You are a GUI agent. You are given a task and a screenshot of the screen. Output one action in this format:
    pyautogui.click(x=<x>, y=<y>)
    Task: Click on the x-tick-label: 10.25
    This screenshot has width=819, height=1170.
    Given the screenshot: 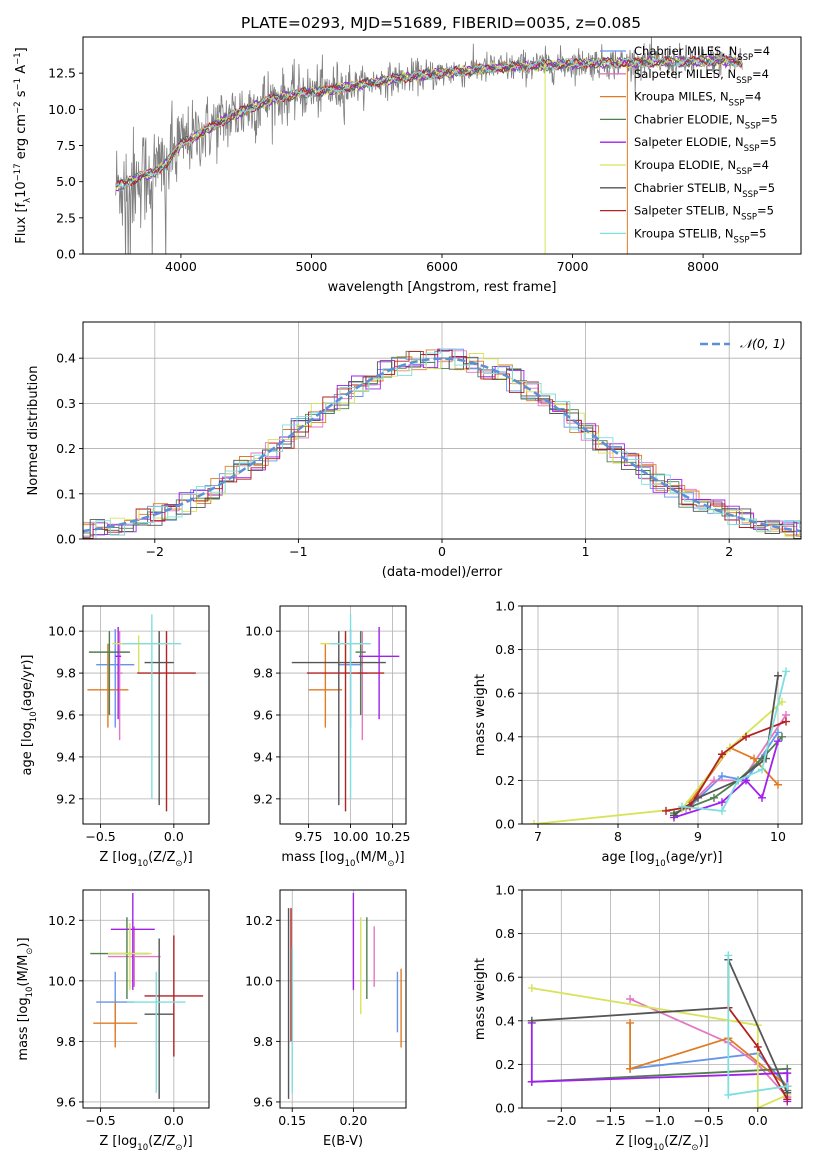 What is the action you would take?
    pyautogui.click(x=393, y=836)
    